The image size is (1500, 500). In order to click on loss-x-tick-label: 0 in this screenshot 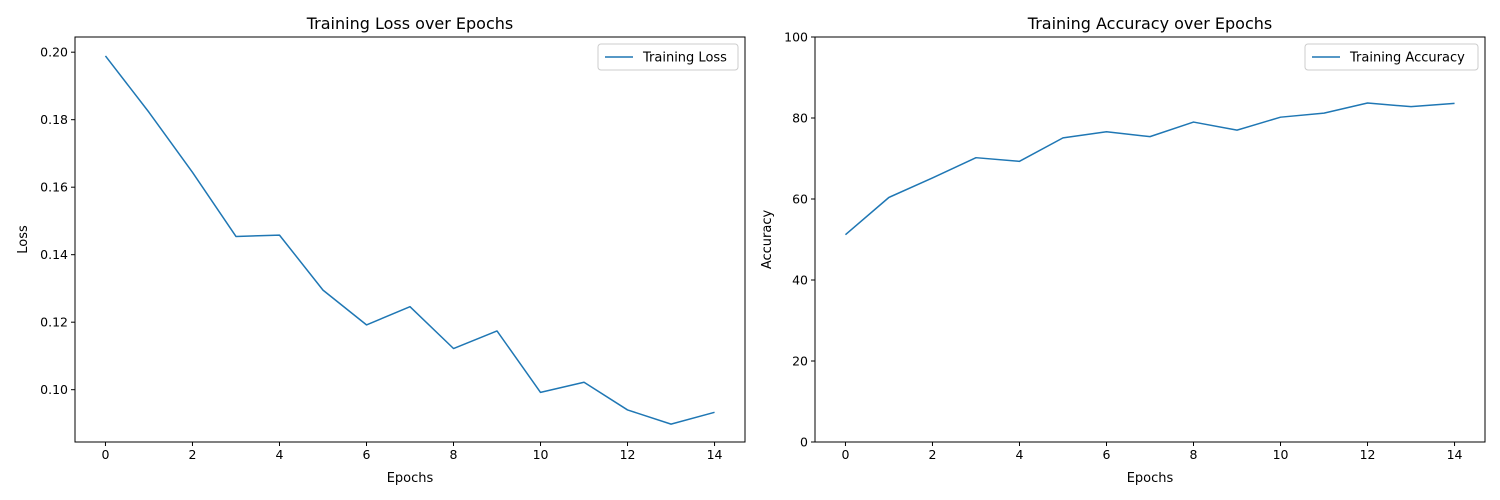, I will do `click(105, 454)`.